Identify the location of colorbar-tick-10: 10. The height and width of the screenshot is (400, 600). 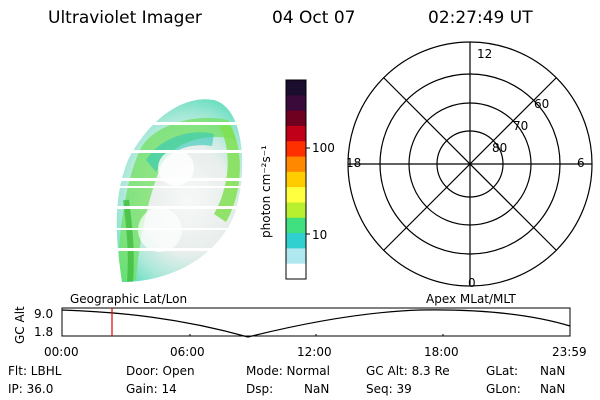
(320, 235).